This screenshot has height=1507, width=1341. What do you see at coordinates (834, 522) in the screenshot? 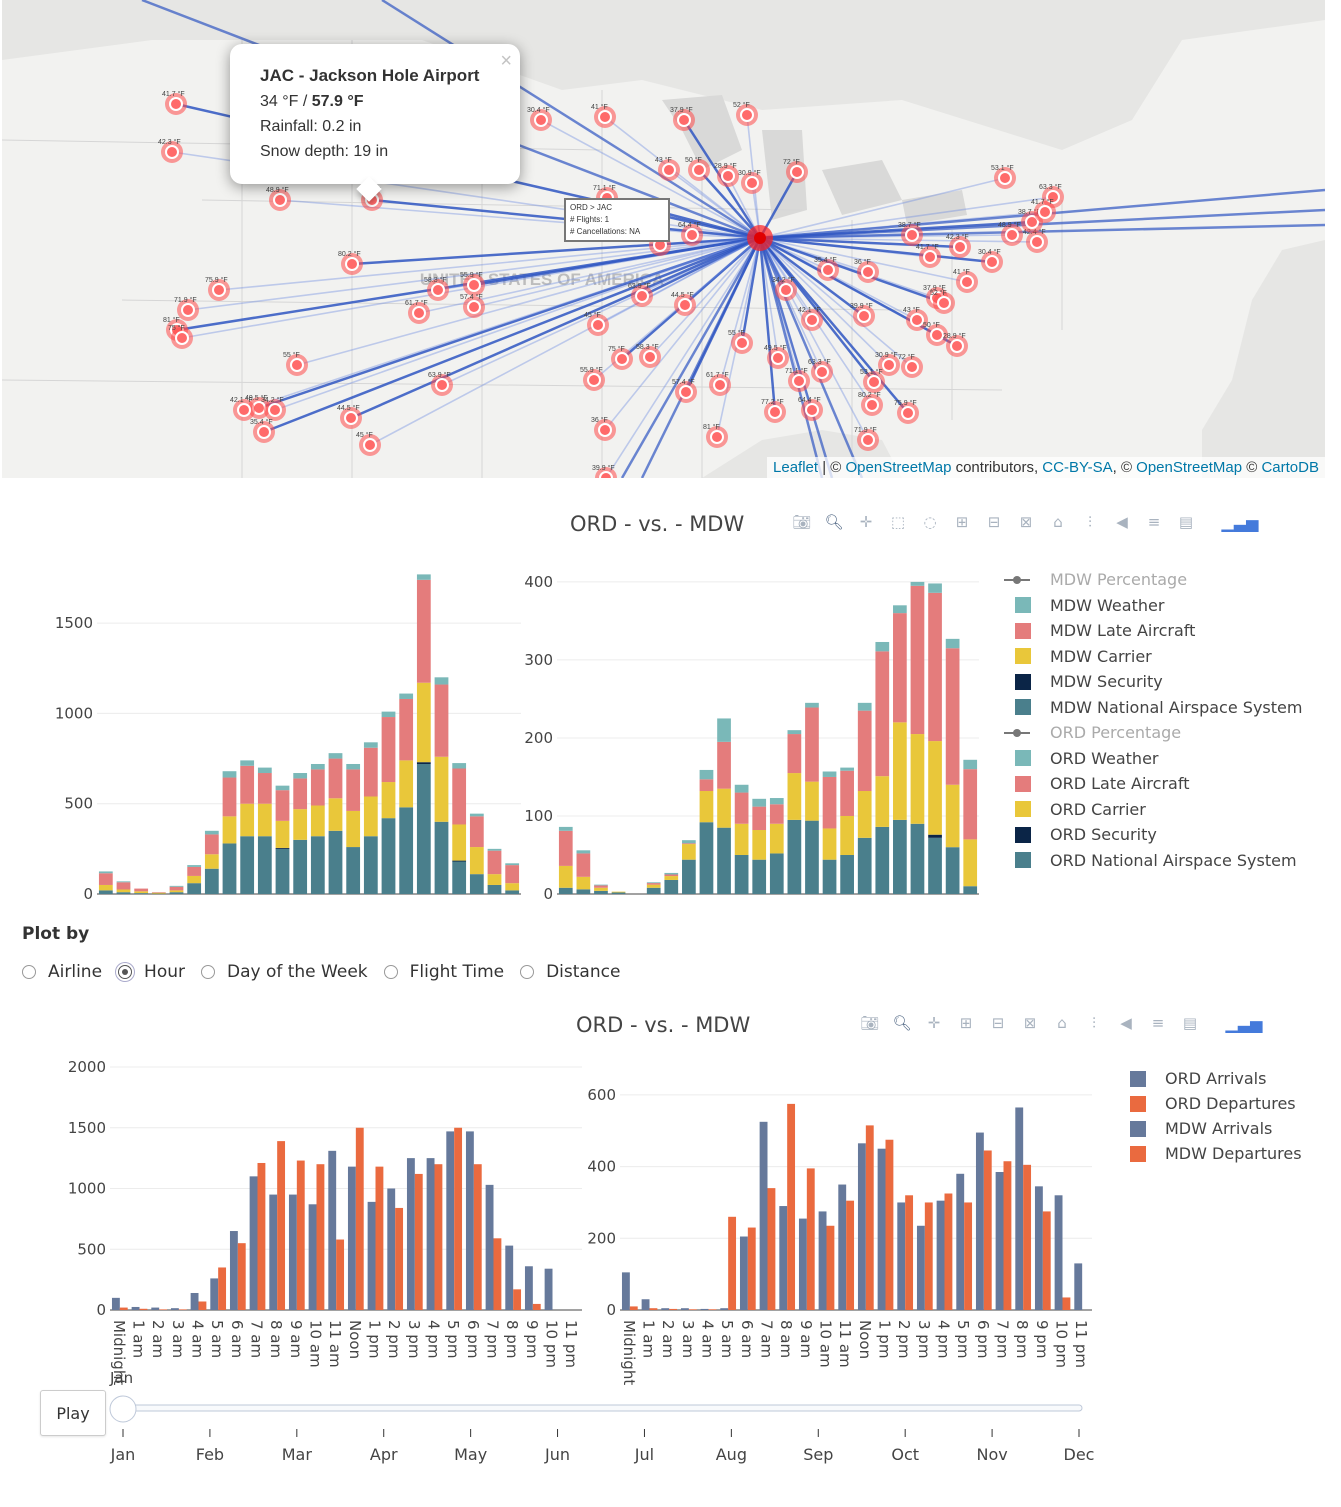
I see `zoom-icon: 🔍︎` at bounding box center [834, 522].